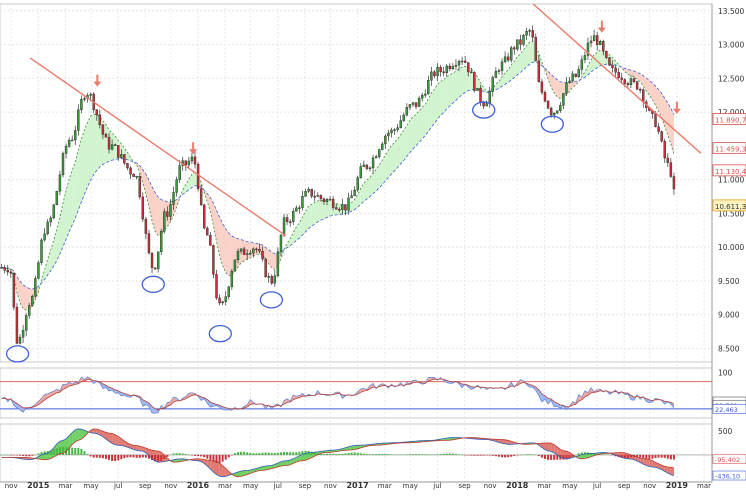 This screenshot has height=500, width=746. Describe the element at coordinates (362, 390) in the screenshot. I see `oscillator-fill-segment` at that location.